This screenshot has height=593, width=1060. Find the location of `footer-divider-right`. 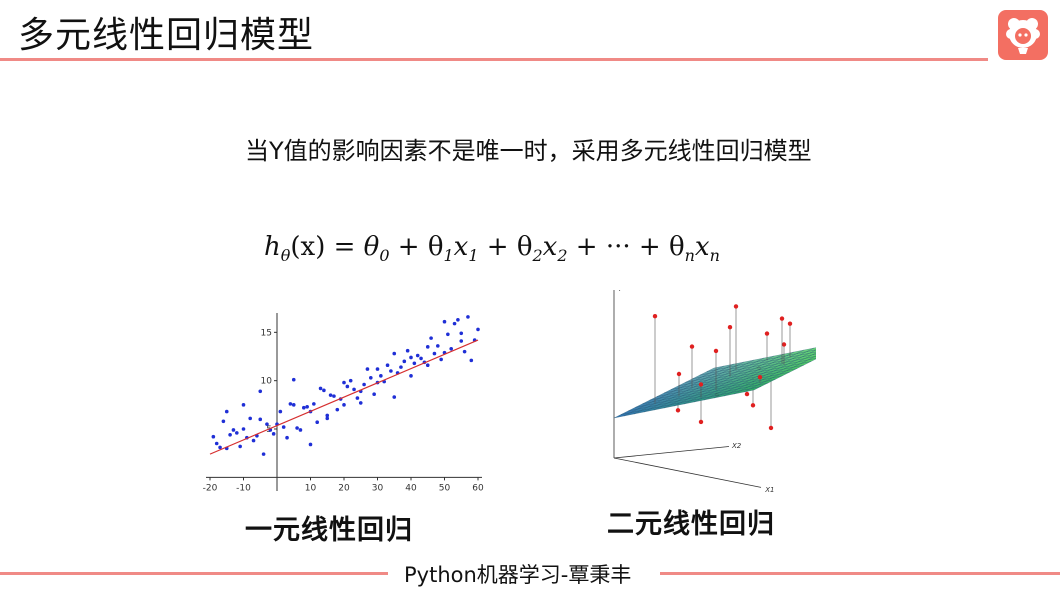

footer-divider-right is located at coordinates (860, 573).